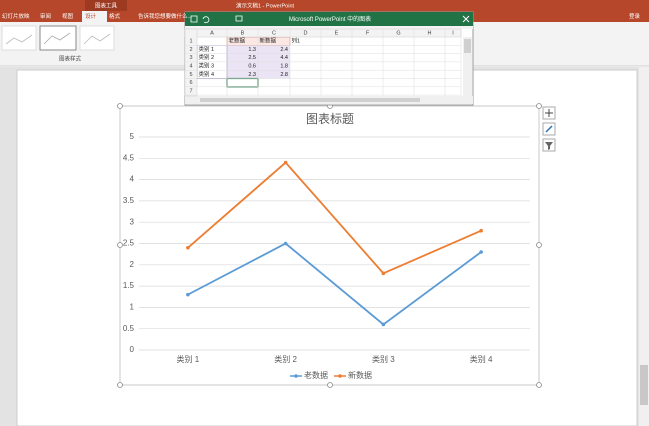  I want to click on cell: 列1, so click(296, 41).